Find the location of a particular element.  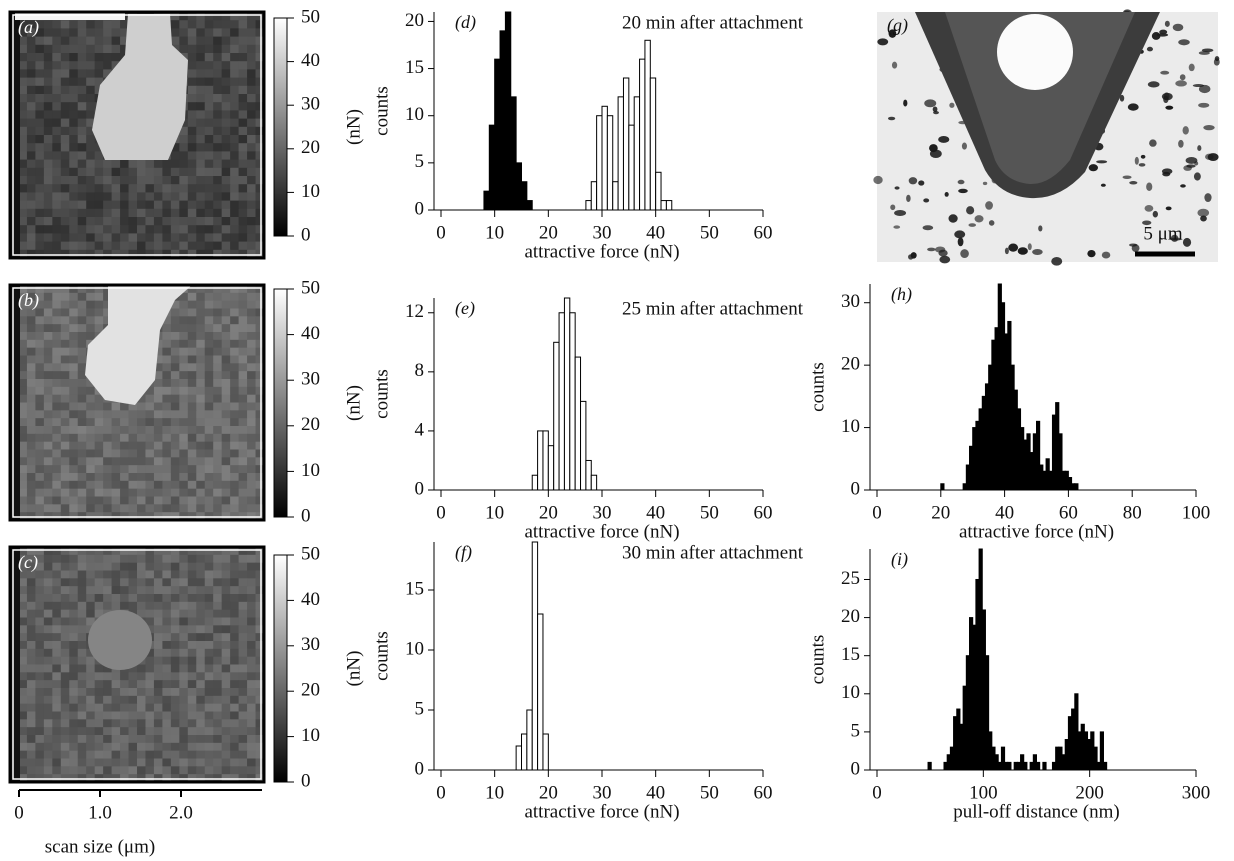

x-tick-label: 2.0 is located at coordinates (181, 812).